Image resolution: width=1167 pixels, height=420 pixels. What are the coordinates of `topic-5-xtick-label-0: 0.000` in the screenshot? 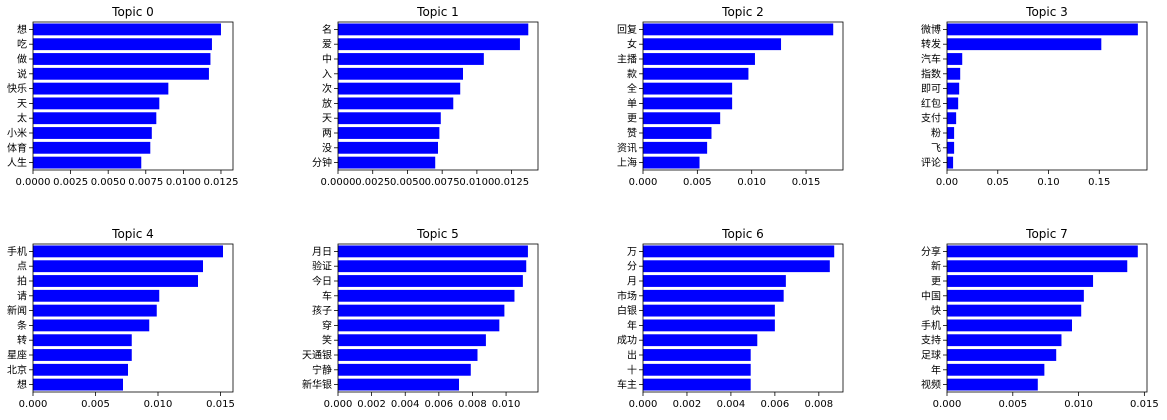 It's located at (338, 404).